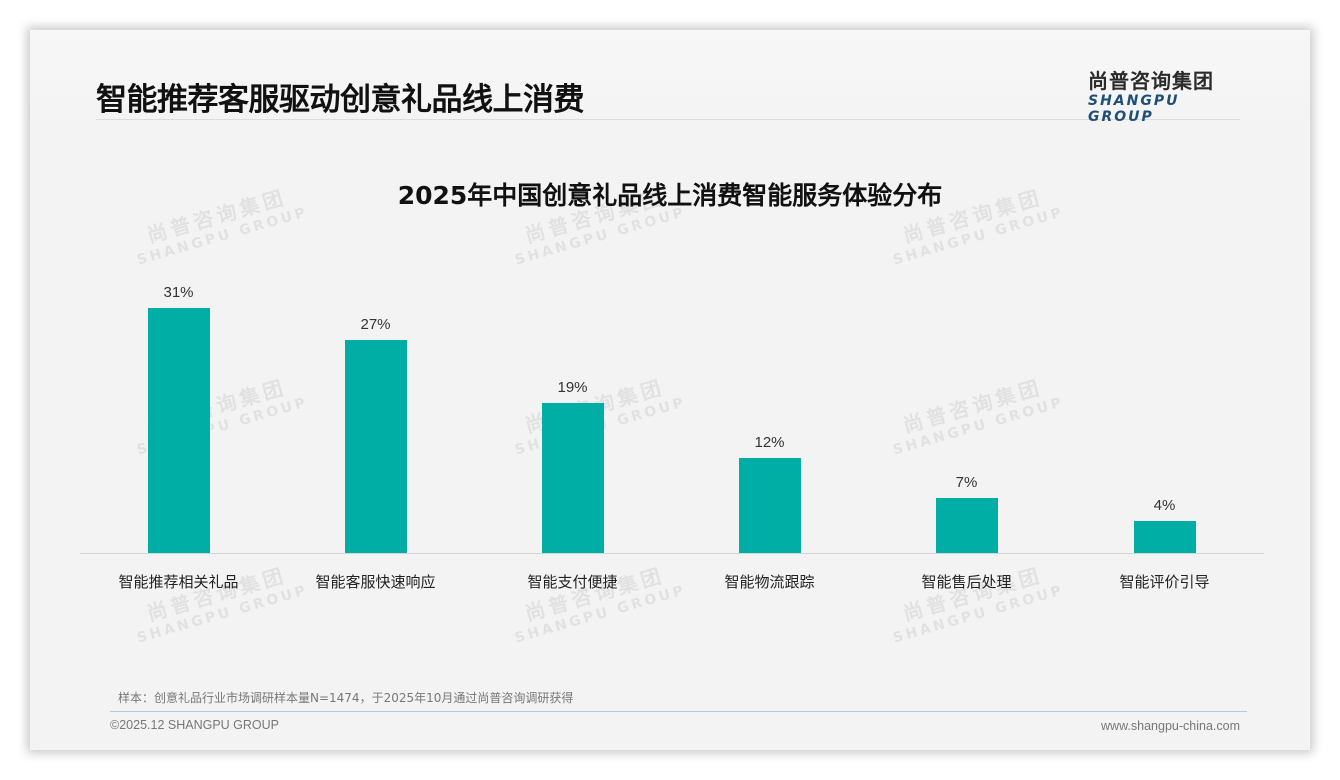 The image size is (1340, 780). What do you see at coordinates (769, 582) in the screenshot?
I see `category-label: 智能物流跟踪` at bounding box center [769, 582].